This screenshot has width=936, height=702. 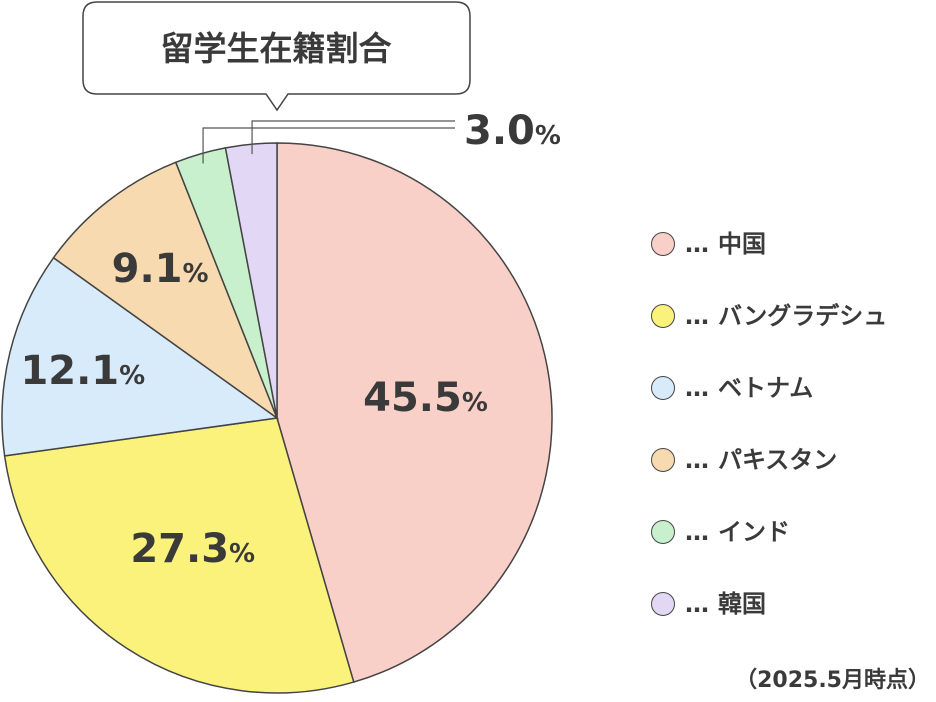 I want to click on pie-slice-pakistan, so click(x=165, y=291).